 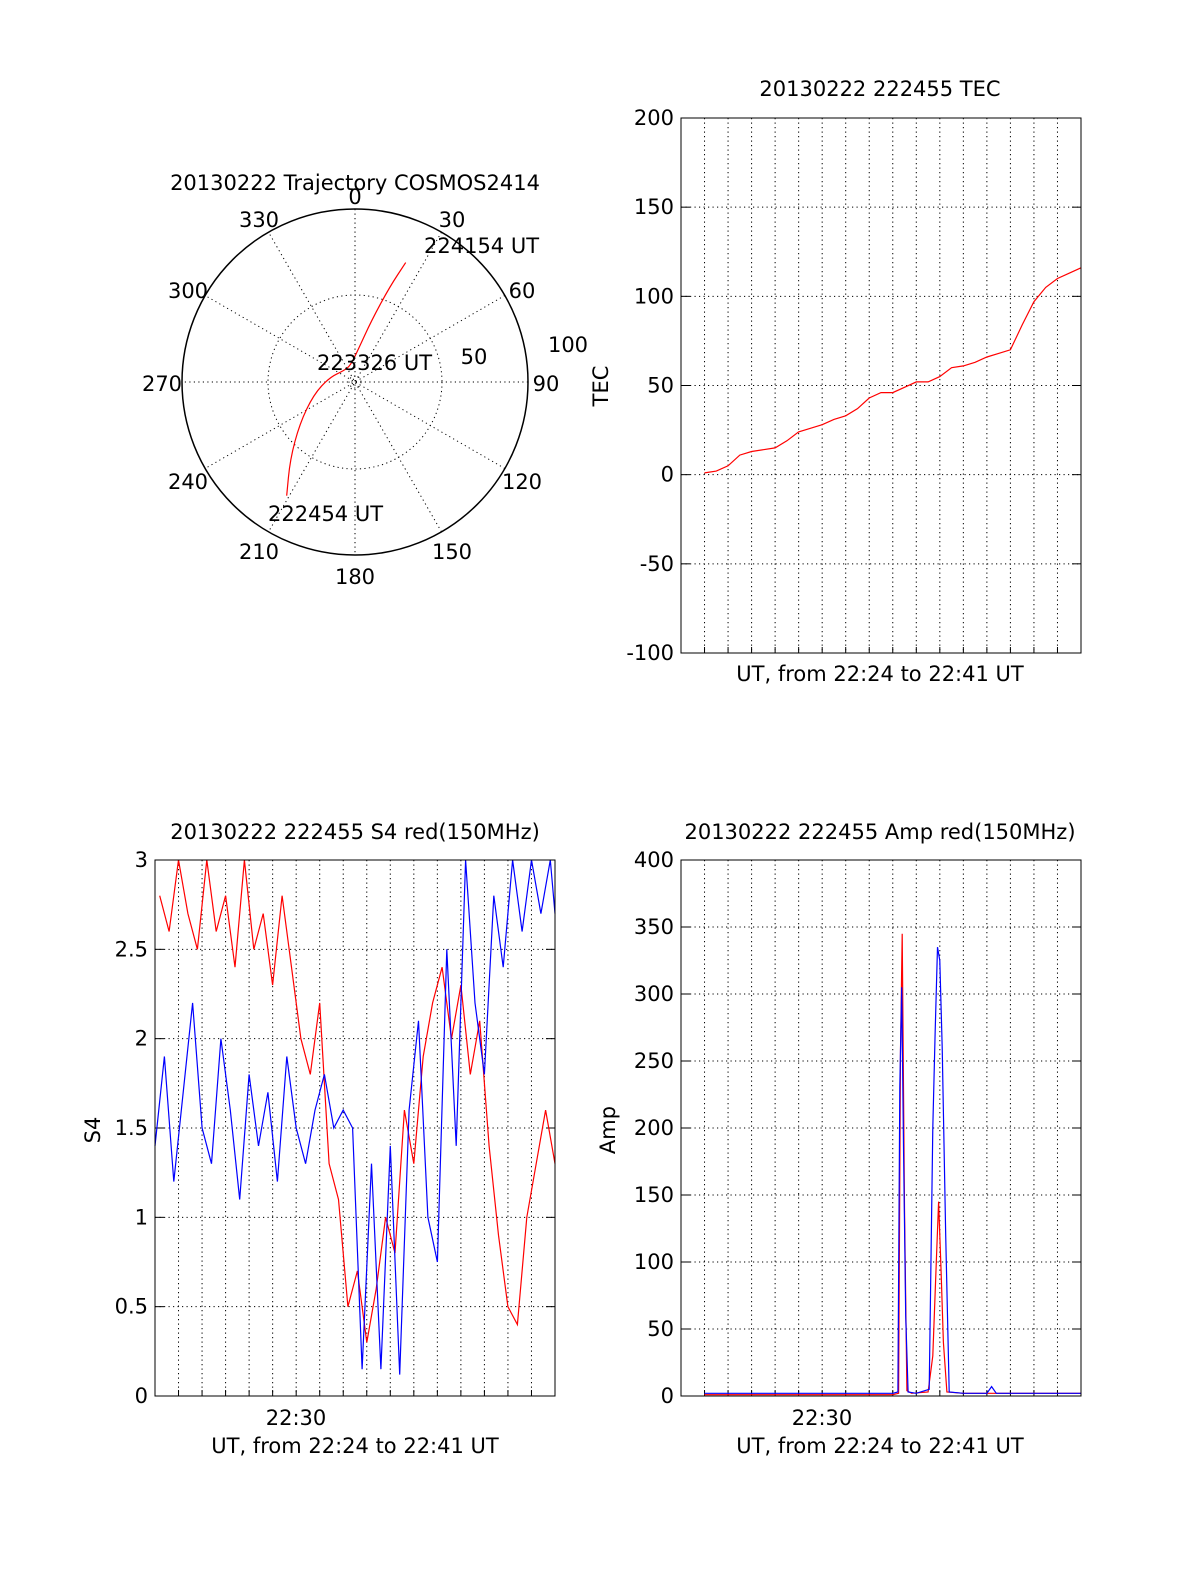 I want to click on s4-ytick-label: 1.5, so click(x=131, y=1128).